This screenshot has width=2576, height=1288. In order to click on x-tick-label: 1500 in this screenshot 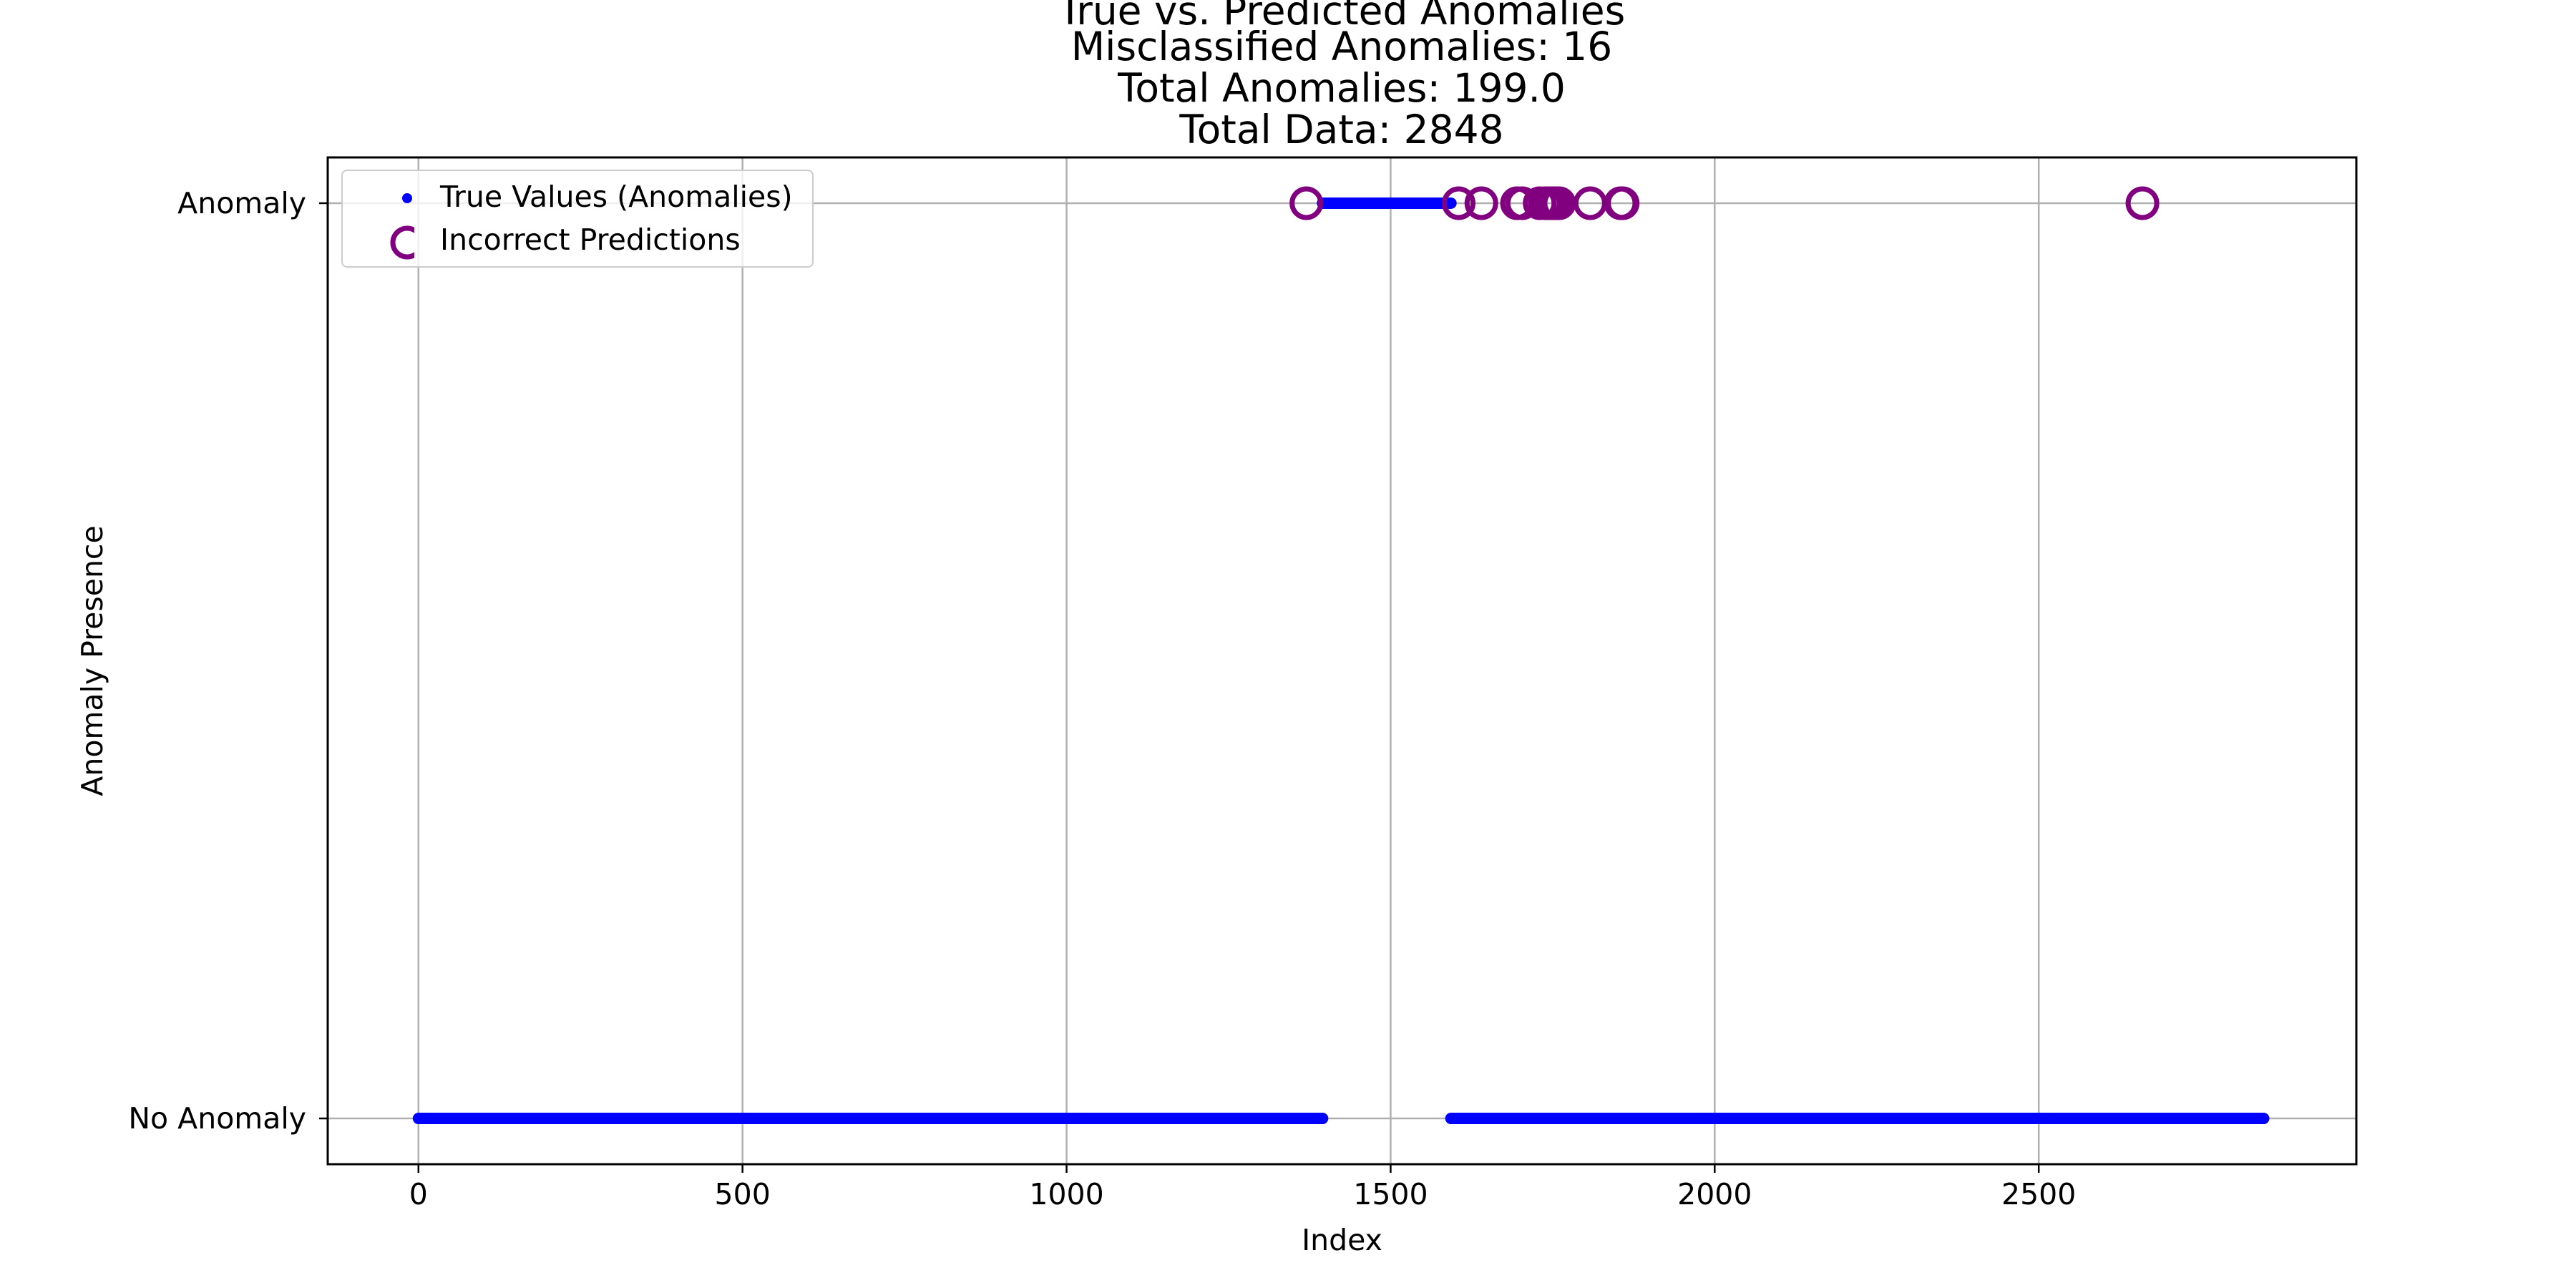, I will do `click(1390, 1194)`.